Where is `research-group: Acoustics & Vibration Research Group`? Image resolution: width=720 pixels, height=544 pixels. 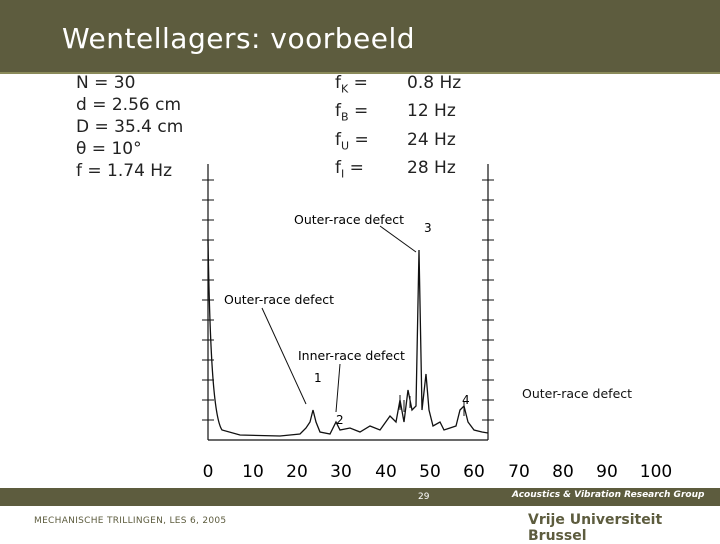
research-group: Acoustics & Vibration Research Group is located at coordinates (608, 495).